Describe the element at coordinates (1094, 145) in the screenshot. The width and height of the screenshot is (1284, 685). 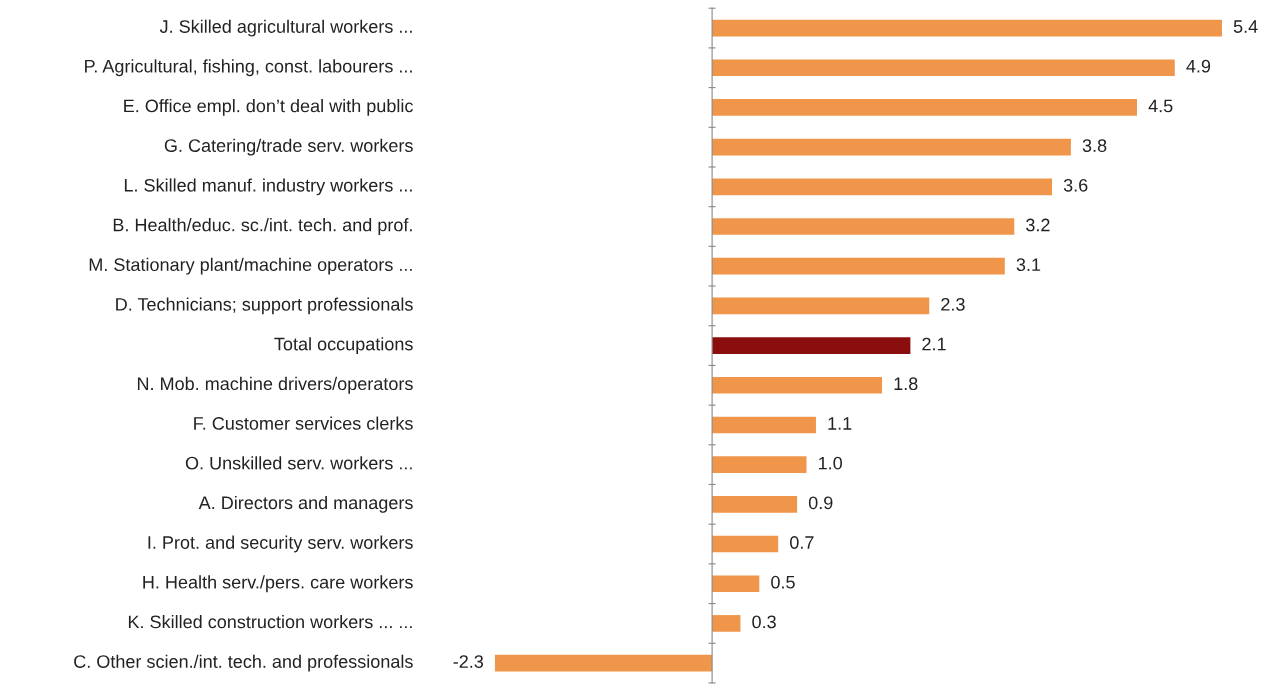
I see `data-label: 3.8` at that location.